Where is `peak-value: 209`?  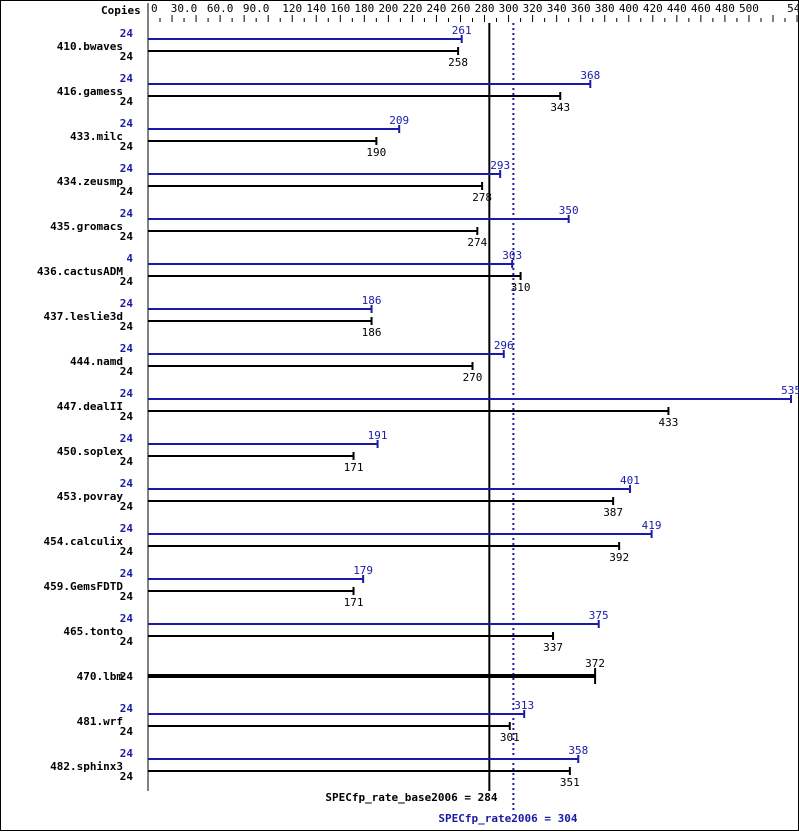
peak-value: 209 is located at coordinates (399, 120).